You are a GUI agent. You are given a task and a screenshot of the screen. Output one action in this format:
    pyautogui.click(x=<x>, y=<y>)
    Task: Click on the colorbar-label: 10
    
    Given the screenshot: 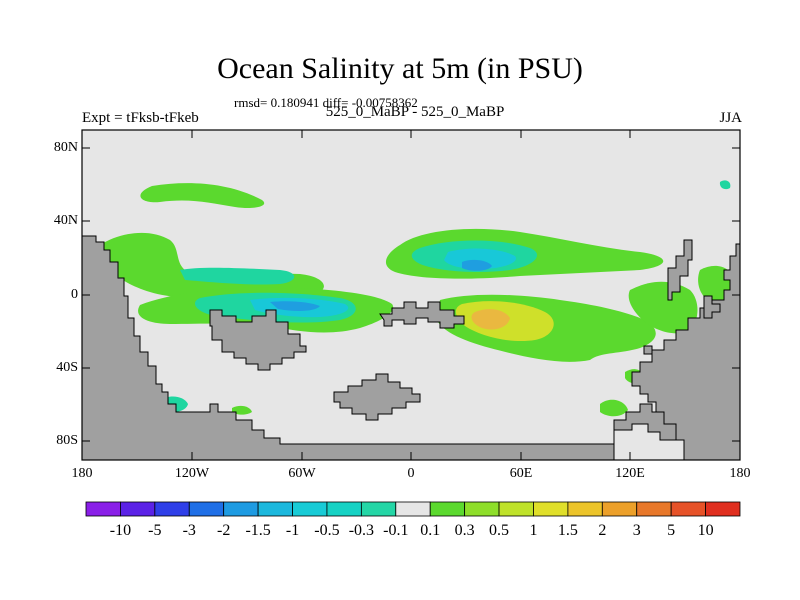 What is the action you would take?
    pyautogui.click(x=706, y=530)
    